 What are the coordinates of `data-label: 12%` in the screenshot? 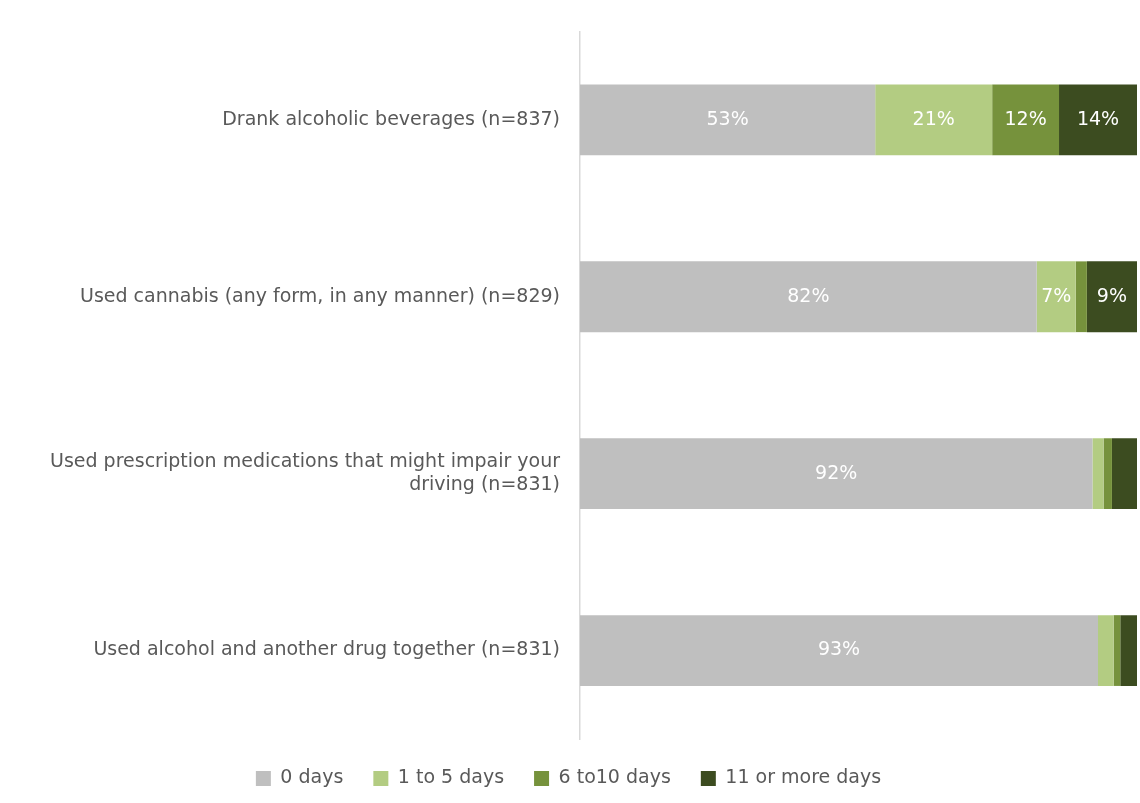 It's located at (1025, 117).